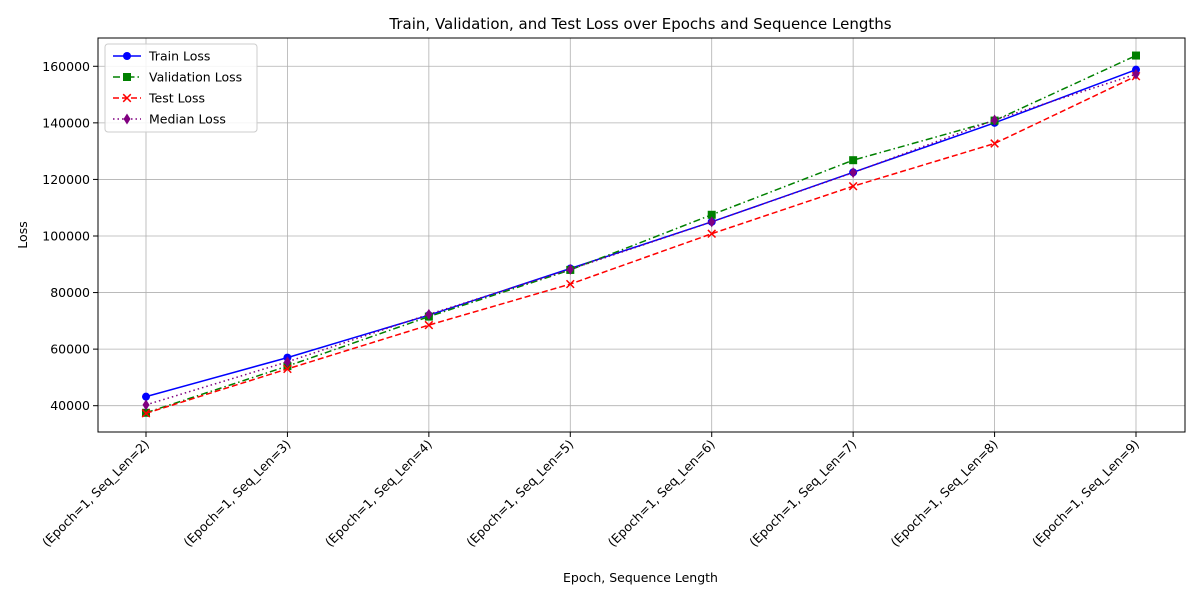  Describe the element at coordinates (176, 98) in the screenshot. I see `legend-label: Test Loss` at that location.